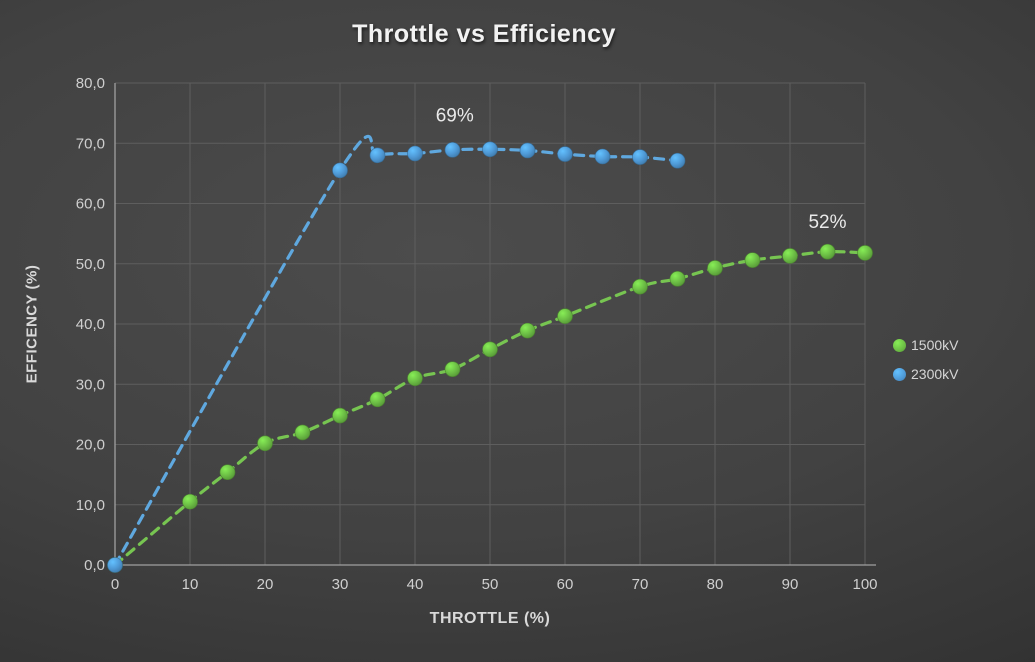 The width and height of the screenshot is (1035, 662). What do you see at coordinates (899, 345) in the screenshot?
I see `legend-marker-1500kv-icon` at bounding box center [899, 345].